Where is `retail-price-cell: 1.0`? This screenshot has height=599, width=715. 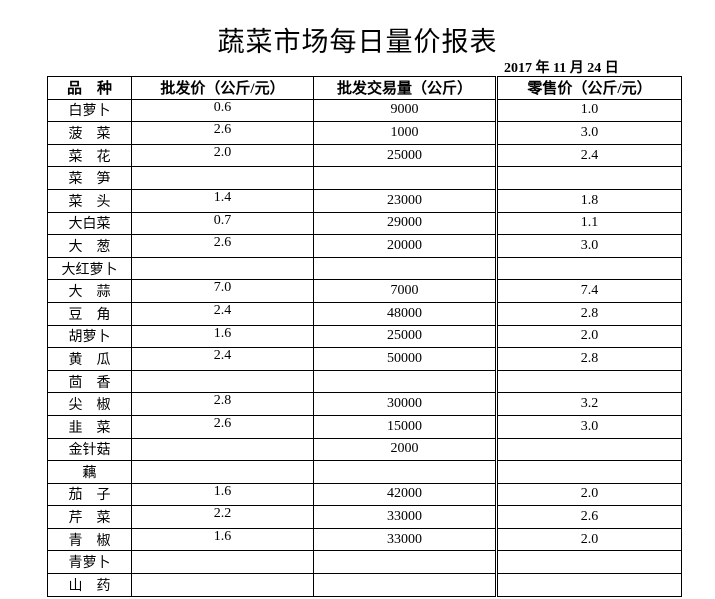 retail-price-cell: 1.0 is located at coordinates (588, 110).